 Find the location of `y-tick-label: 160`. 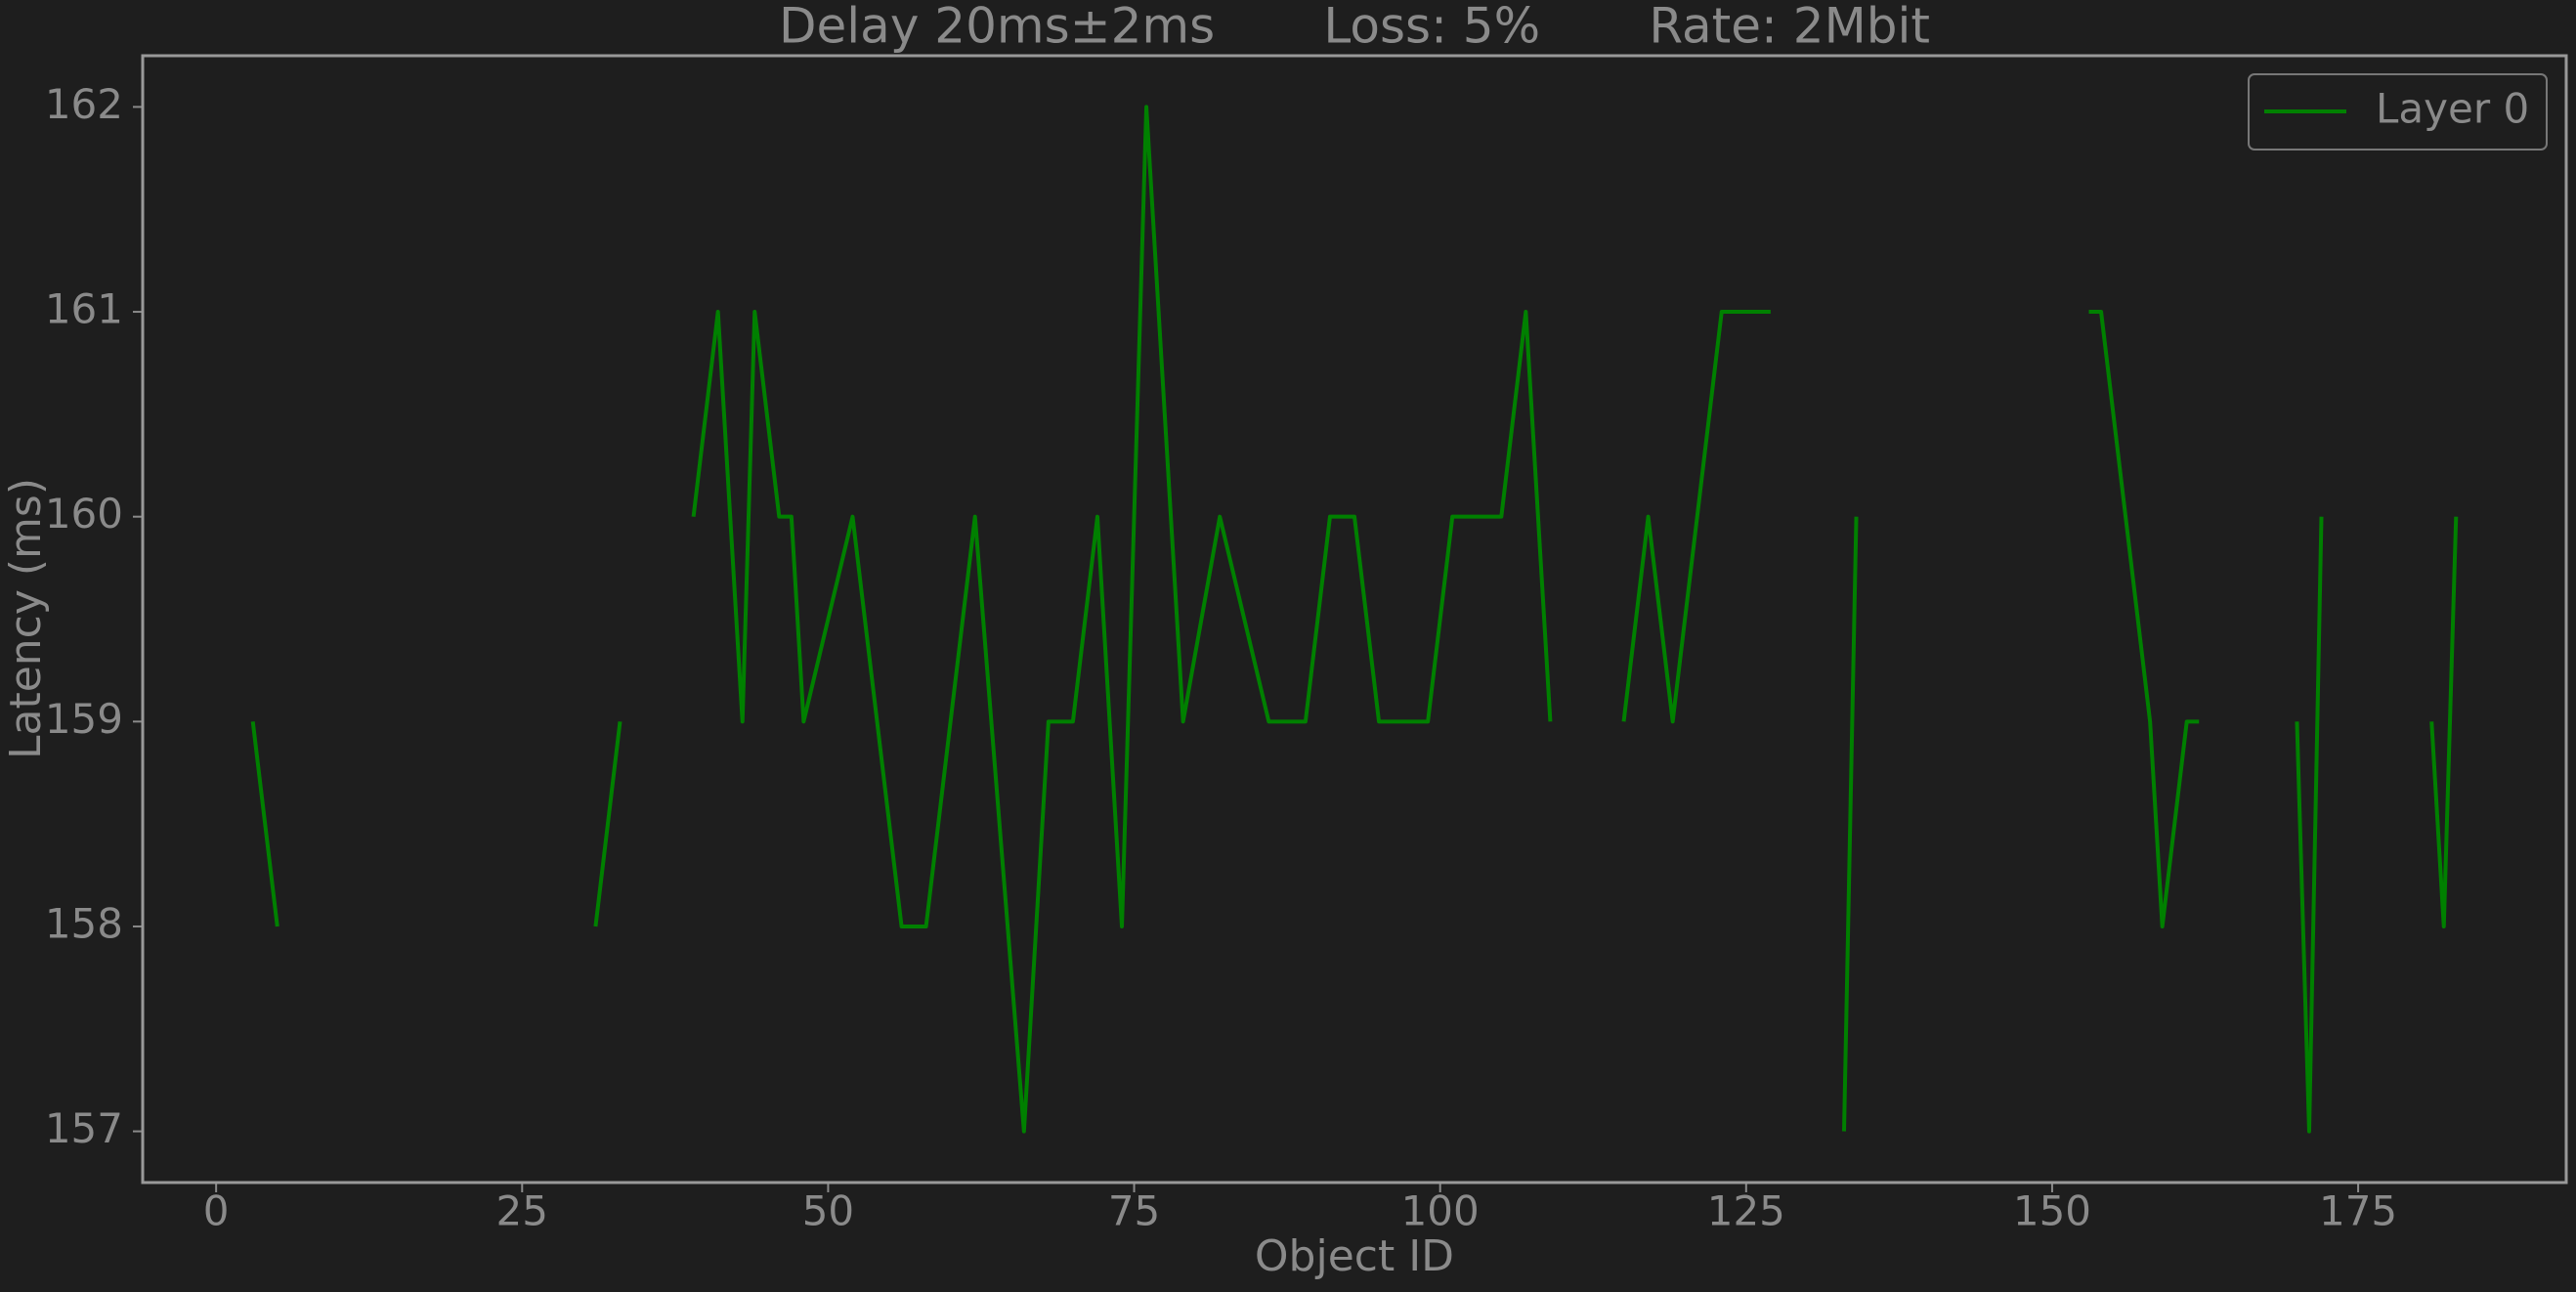

y-tick-label: 160 is located at coordinates (84, 514).